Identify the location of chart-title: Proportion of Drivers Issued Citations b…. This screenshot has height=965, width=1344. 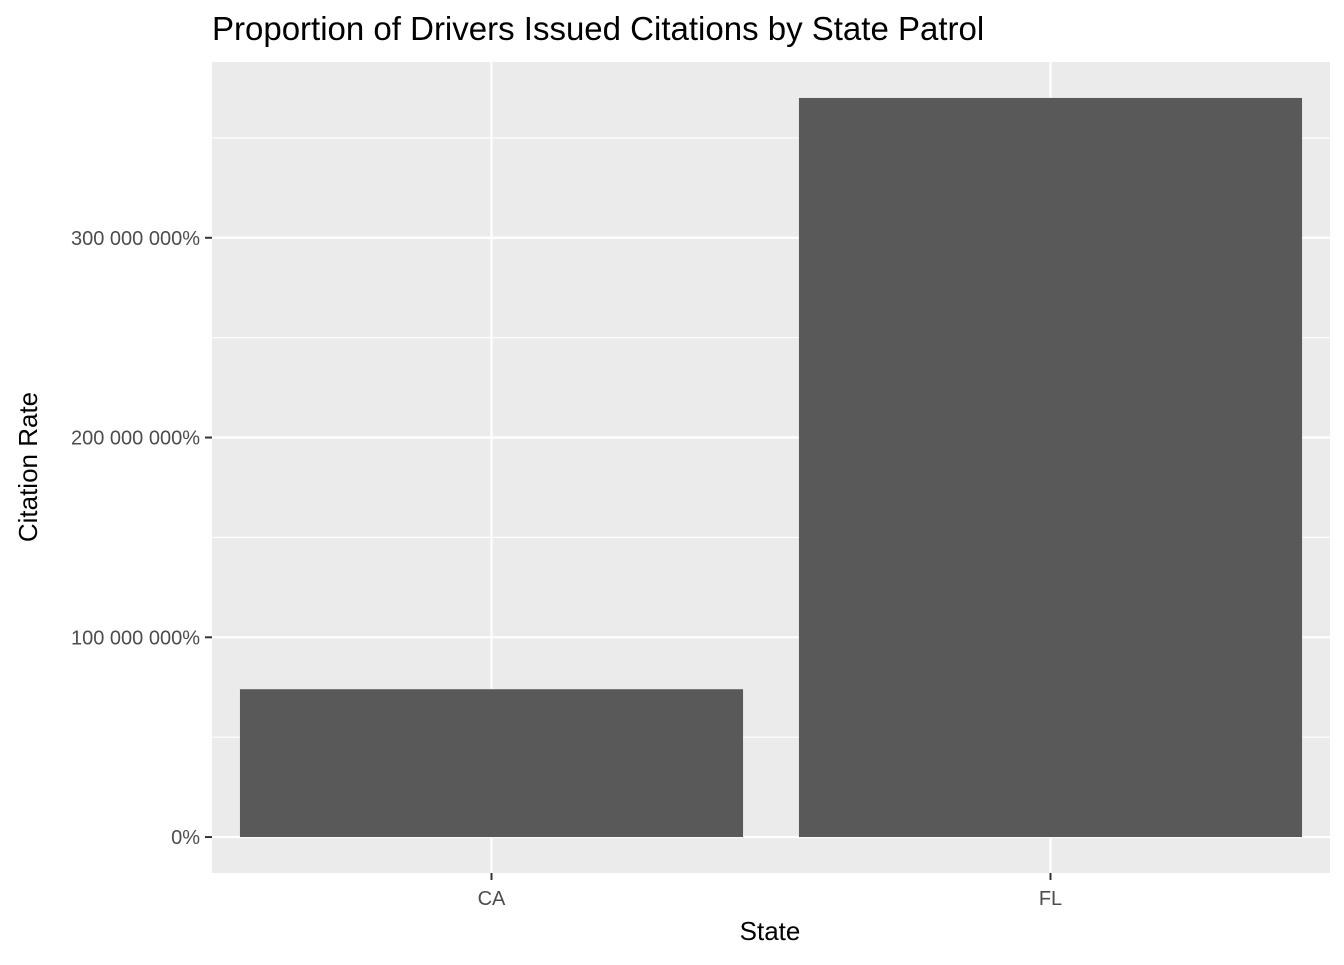
(598, 28).